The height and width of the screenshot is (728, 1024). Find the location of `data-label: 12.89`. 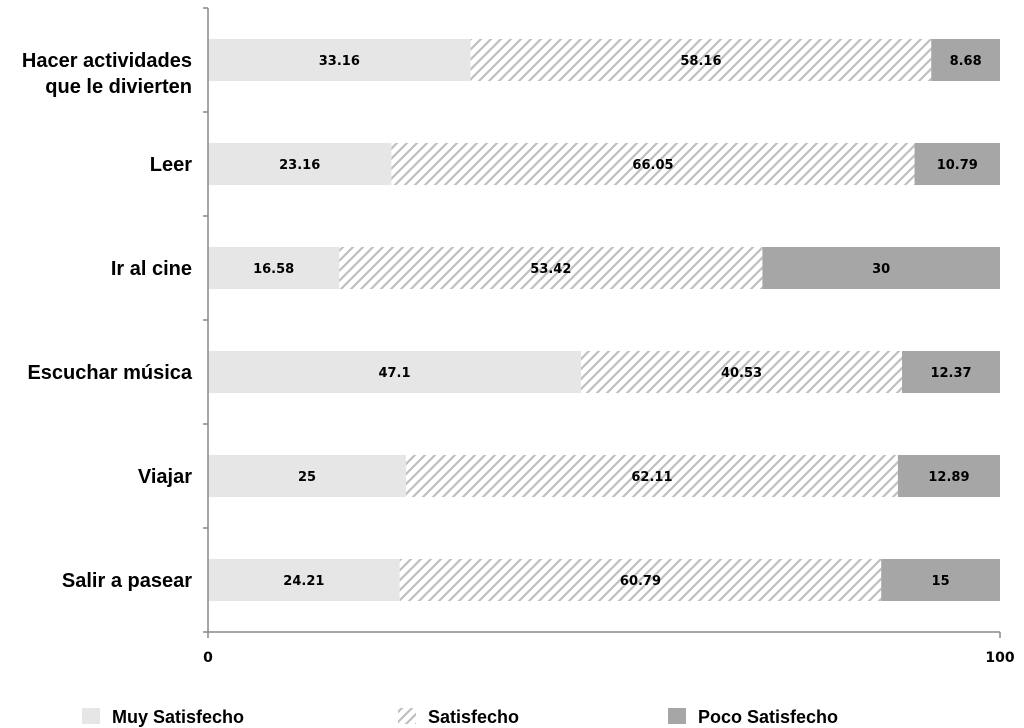

data-label: 12.89 is located at coordinates (948, 477).